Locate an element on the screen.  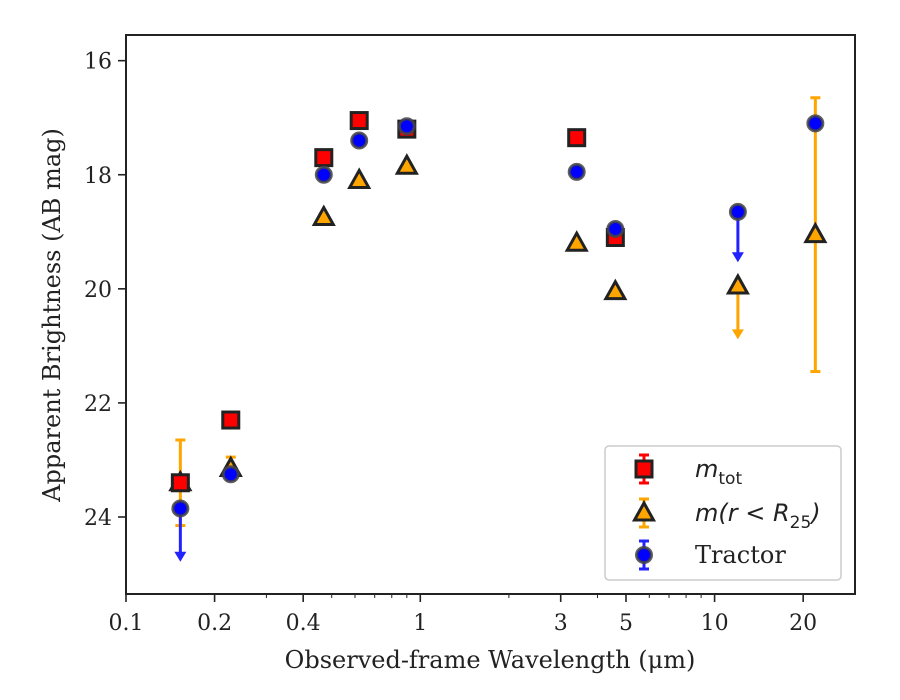
legend-entry: m(r < R25) is located at coordinates (726, 515).